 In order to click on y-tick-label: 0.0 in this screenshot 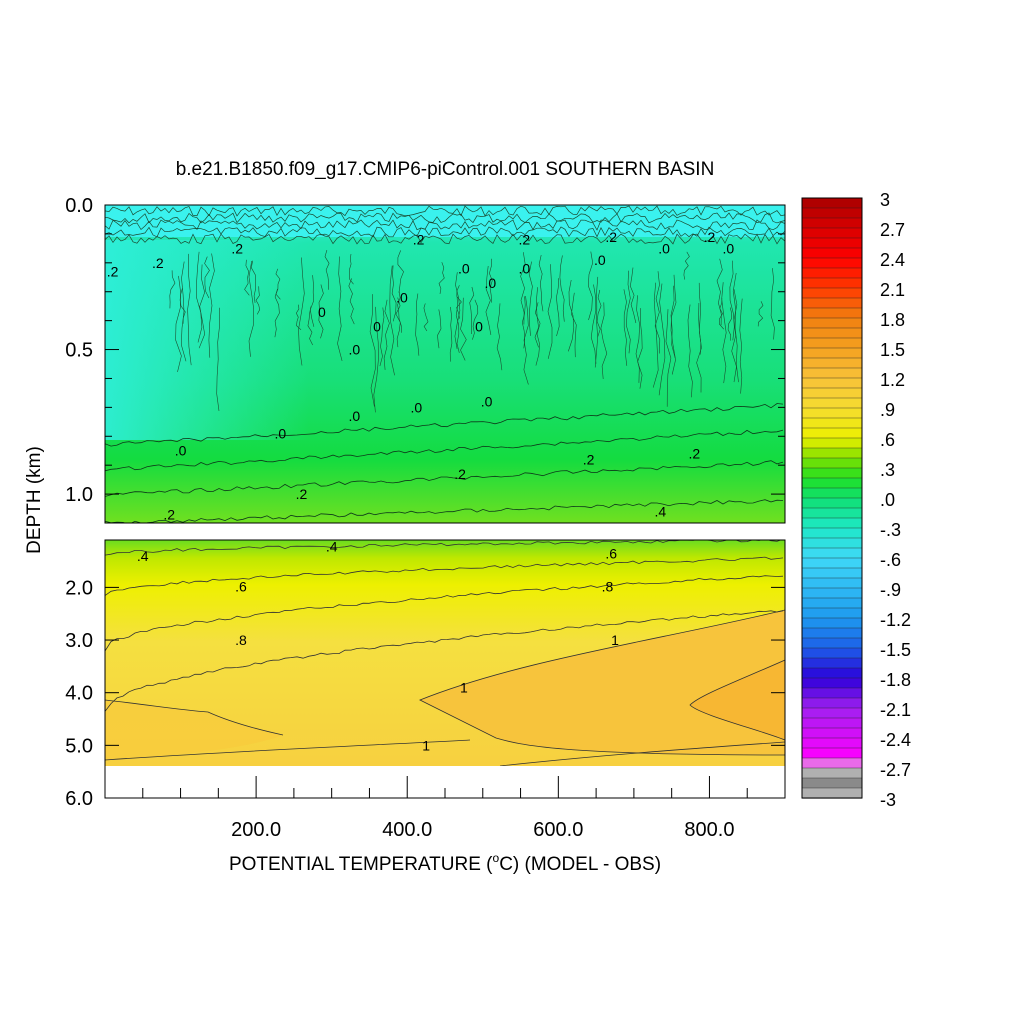, I will do `click(79, 206)`.